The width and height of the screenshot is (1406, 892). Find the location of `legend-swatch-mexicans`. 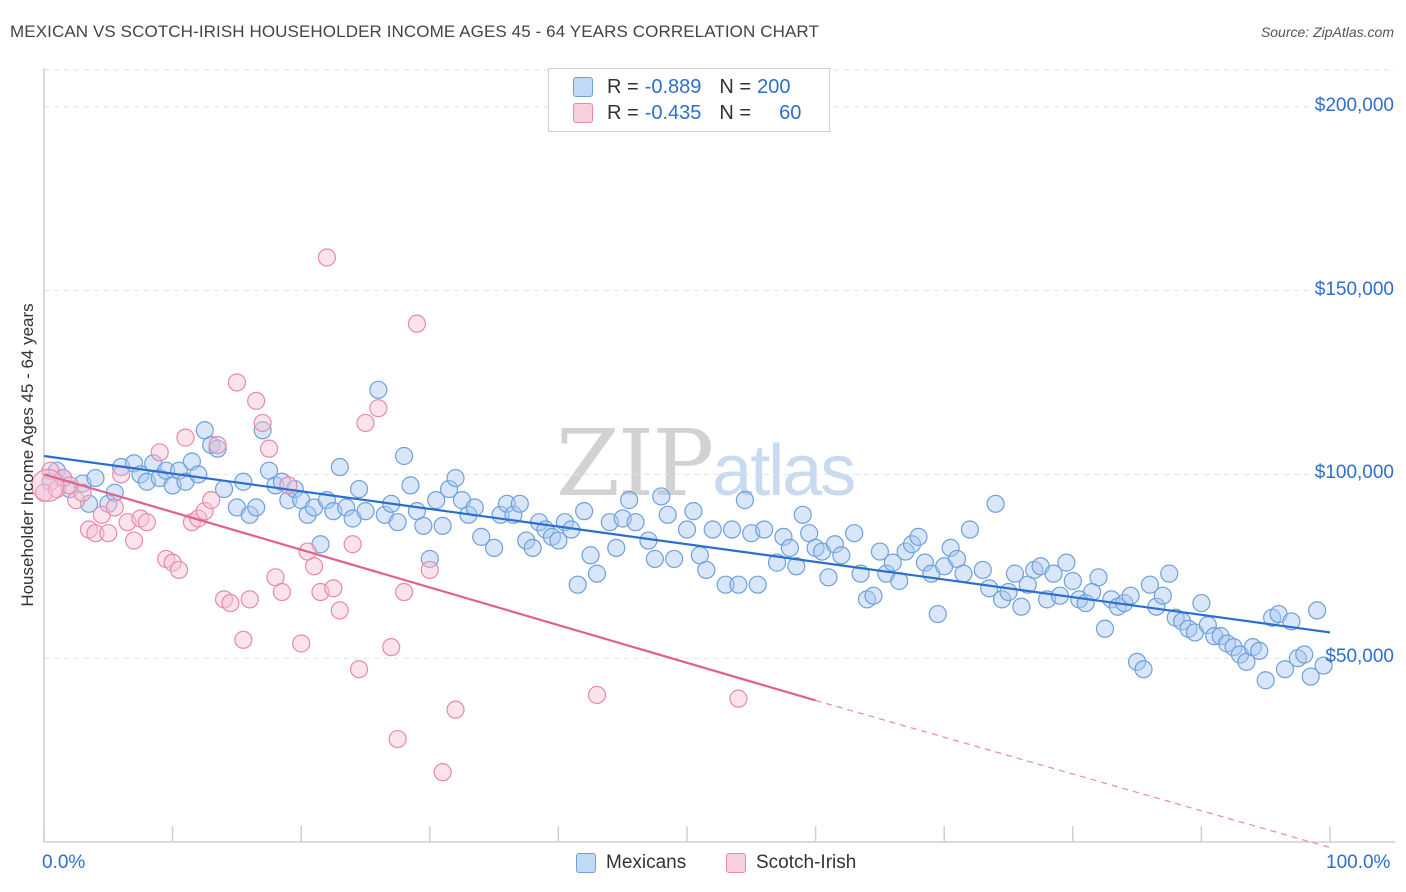

legend-swatch-mexicans is located at coordinates (583, 87).